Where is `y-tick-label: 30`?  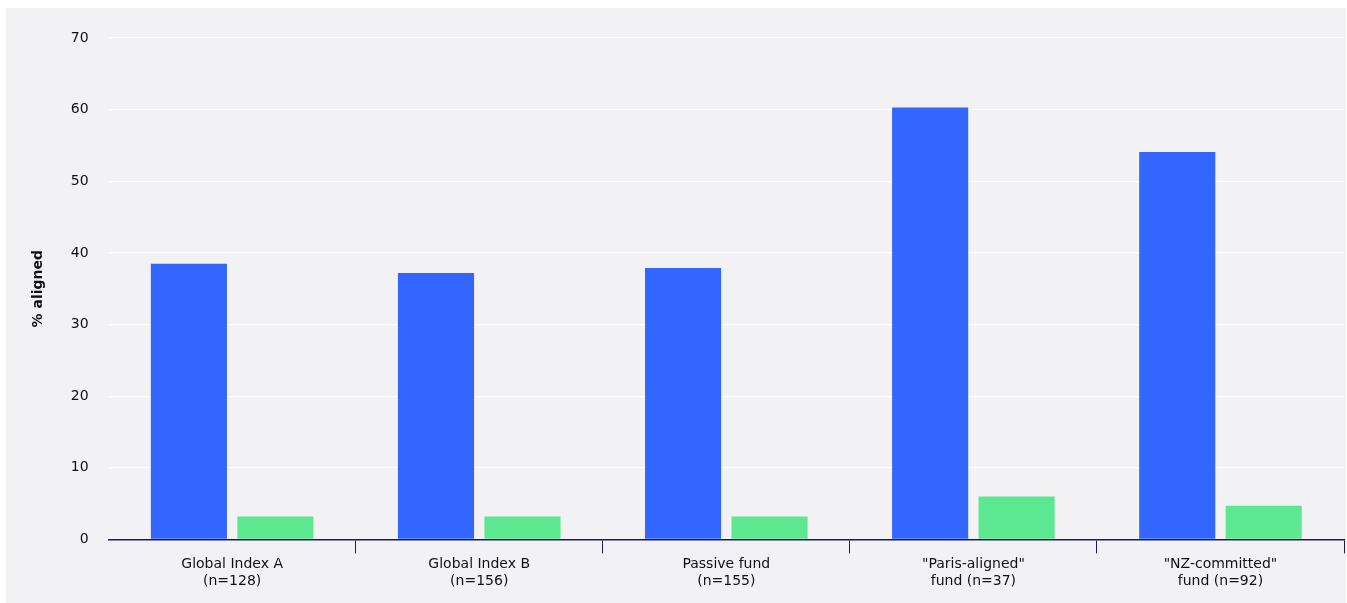 y-tick-label: 30 is located at coordinates (79, 323).